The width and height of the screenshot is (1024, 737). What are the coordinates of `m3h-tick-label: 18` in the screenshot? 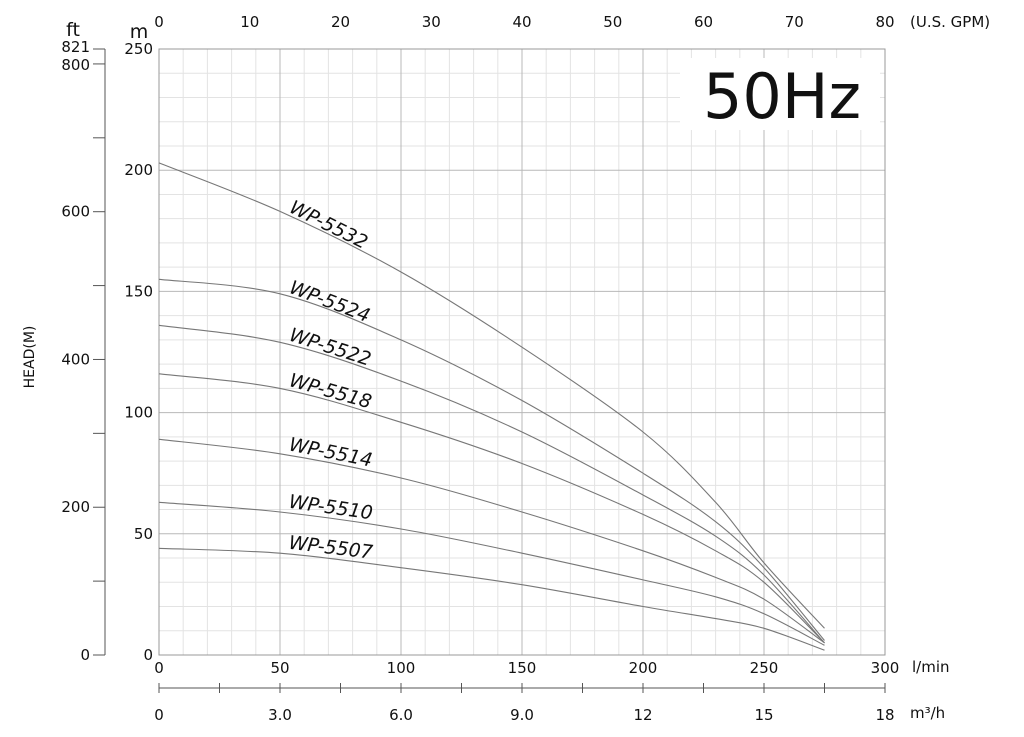 It's located at (884, 715).